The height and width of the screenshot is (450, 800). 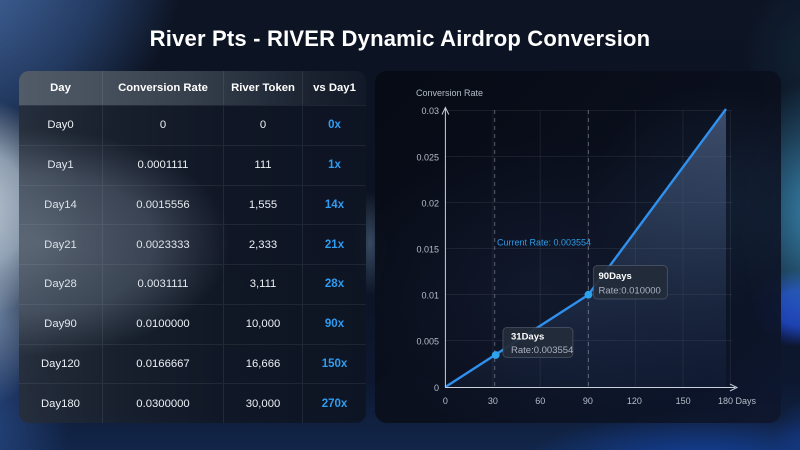 I want to click on svg-text: Rate:0.010000, so click(x=630, y=291).